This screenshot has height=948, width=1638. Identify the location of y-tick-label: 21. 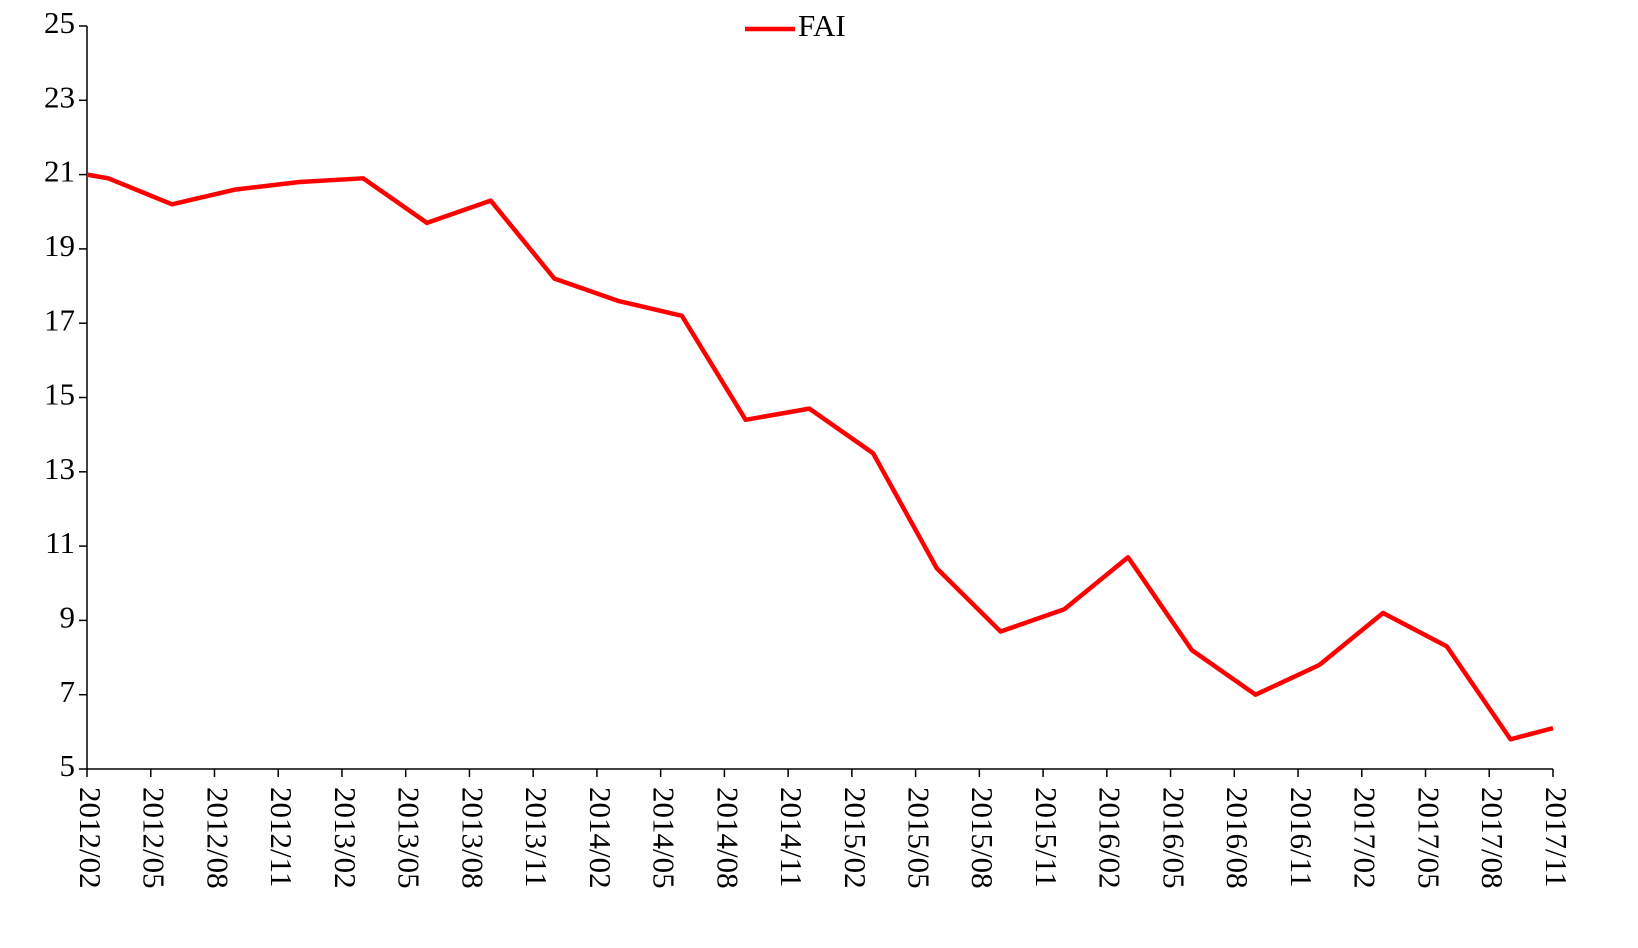
(59, 171).